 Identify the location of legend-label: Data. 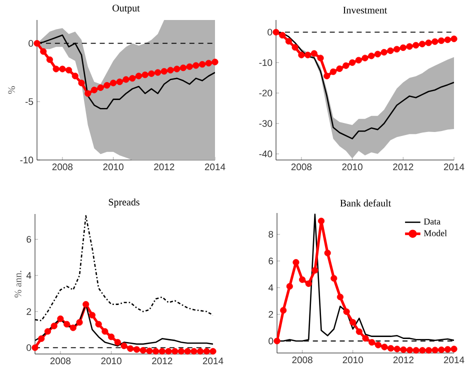
(432, 221).